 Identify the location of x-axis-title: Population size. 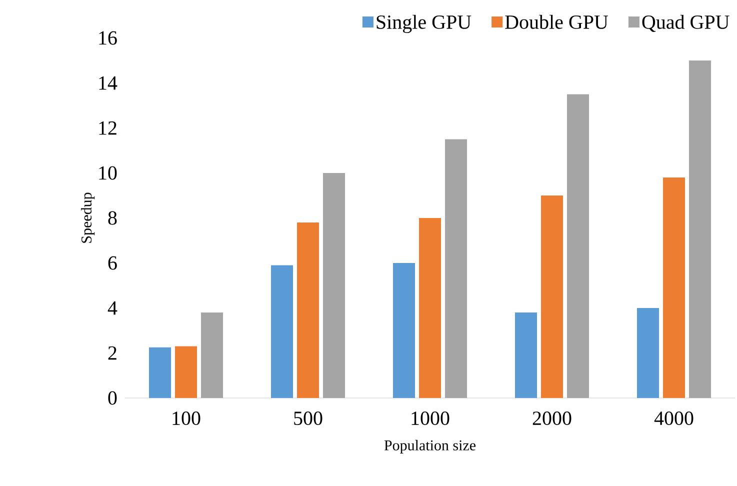
(430, 447).